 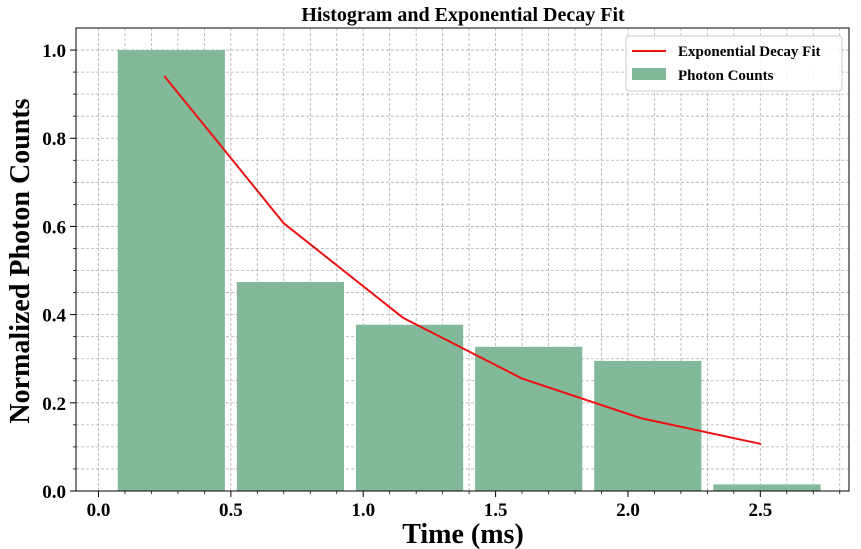 What do you see at coordinates (726, 76) in the screenshot?
I see `legend-label-histogram: Photon Counts` at bounding box center [726, 76].